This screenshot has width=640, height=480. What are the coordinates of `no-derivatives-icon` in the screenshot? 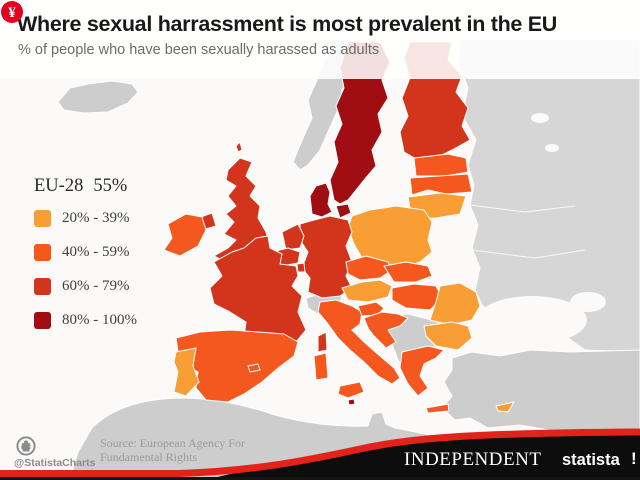 It's located at (26, 446).